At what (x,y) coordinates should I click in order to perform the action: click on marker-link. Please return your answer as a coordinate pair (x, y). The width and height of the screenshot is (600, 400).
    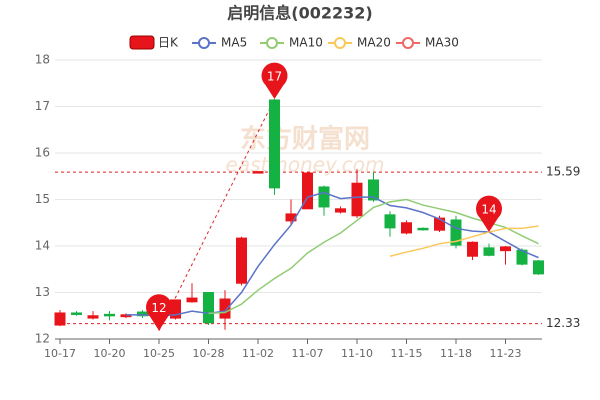
    Looking at the image, I should click on (216, 214).